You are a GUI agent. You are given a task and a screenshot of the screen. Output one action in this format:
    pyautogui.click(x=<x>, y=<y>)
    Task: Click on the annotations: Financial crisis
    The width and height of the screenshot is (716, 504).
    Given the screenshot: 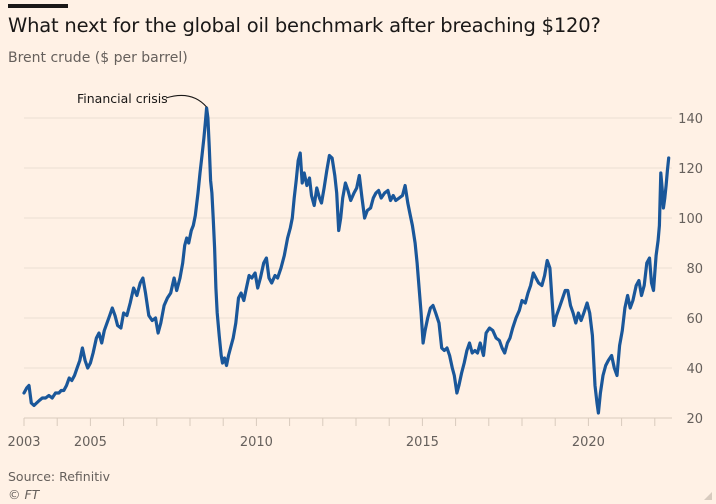 What is the action you would take?
    pyautogui.click(x=142, y=99)
    